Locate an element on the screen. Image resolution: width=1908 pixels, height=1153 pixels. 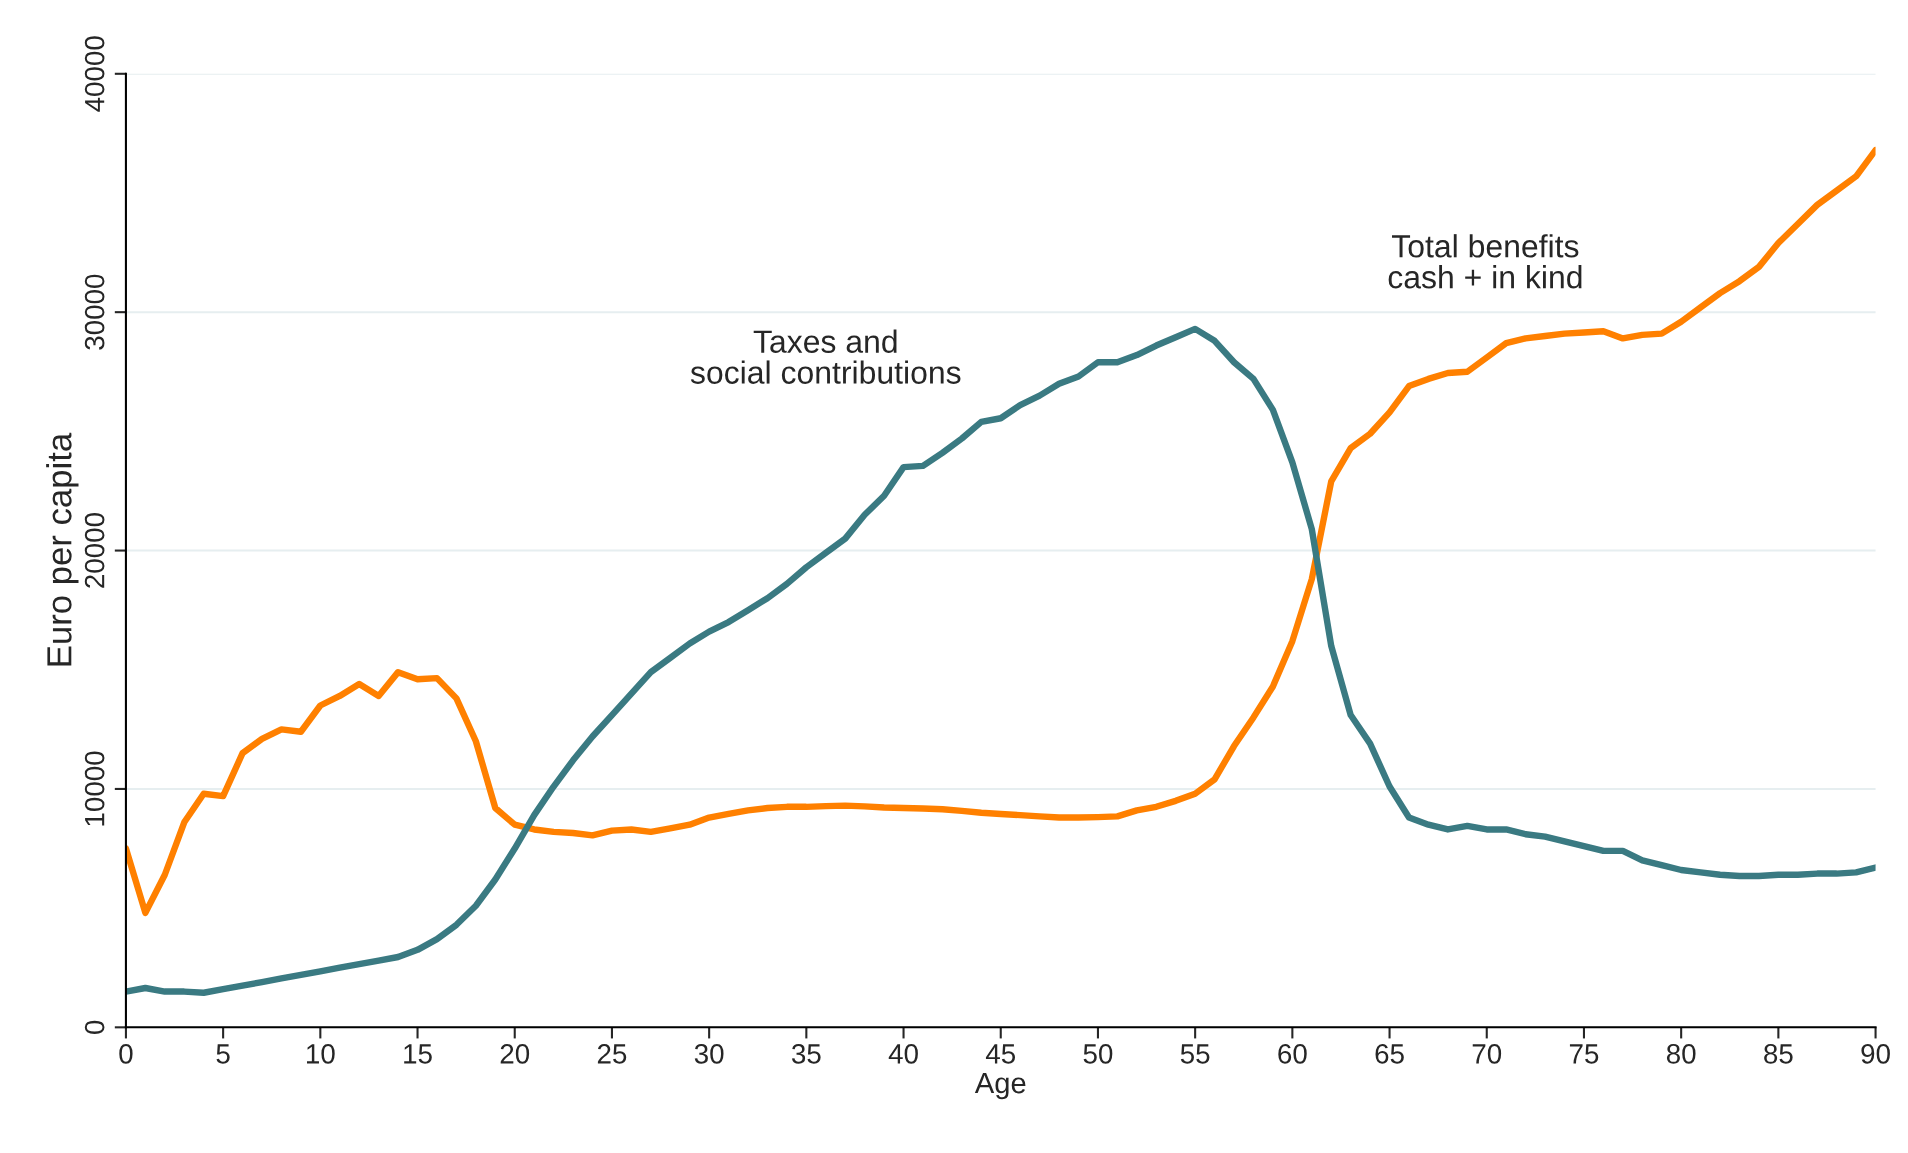
x-tick-label: 5 is located at coordinates (223, 1054).